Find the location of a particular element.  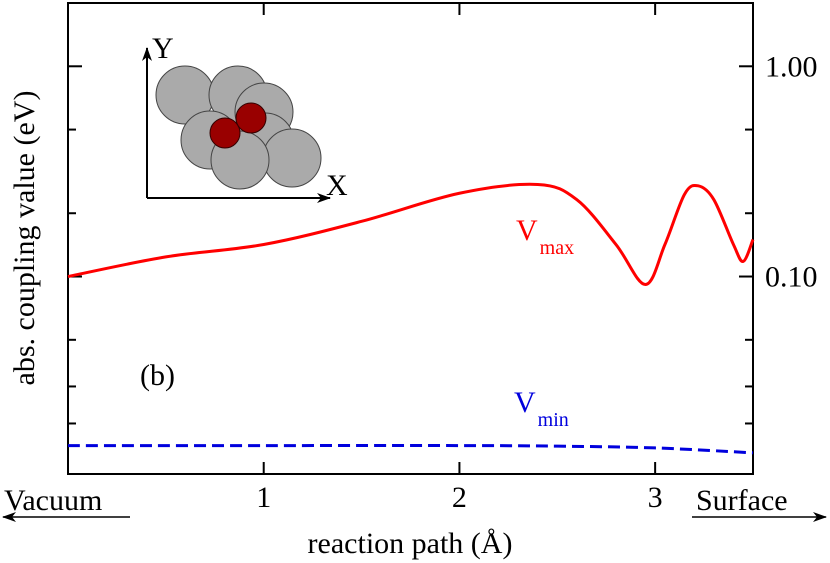

x-axis-label: reaction path (Å) is located at coordinates (410, 543).